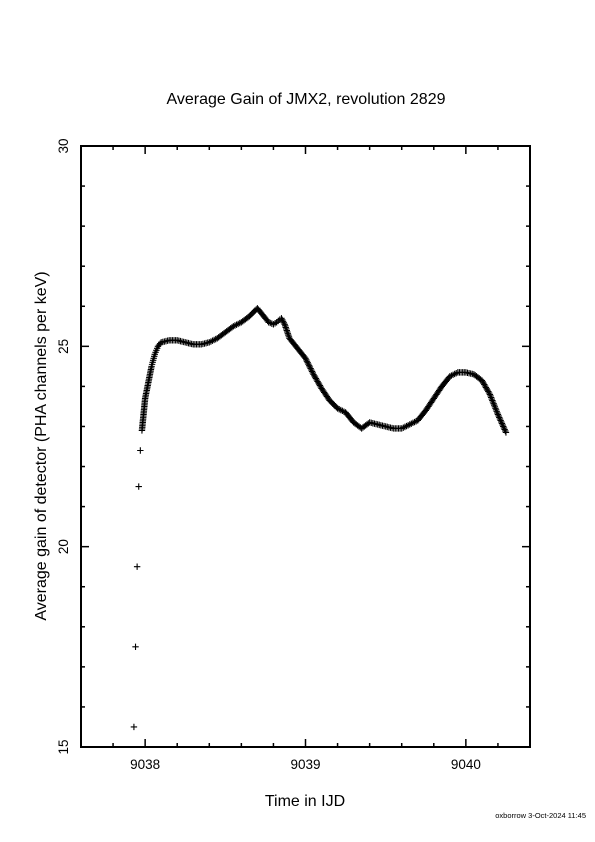  Describe the element at coordinates (466, 764) in the screenshot. I see `x-tick-label: 9040` at that location.